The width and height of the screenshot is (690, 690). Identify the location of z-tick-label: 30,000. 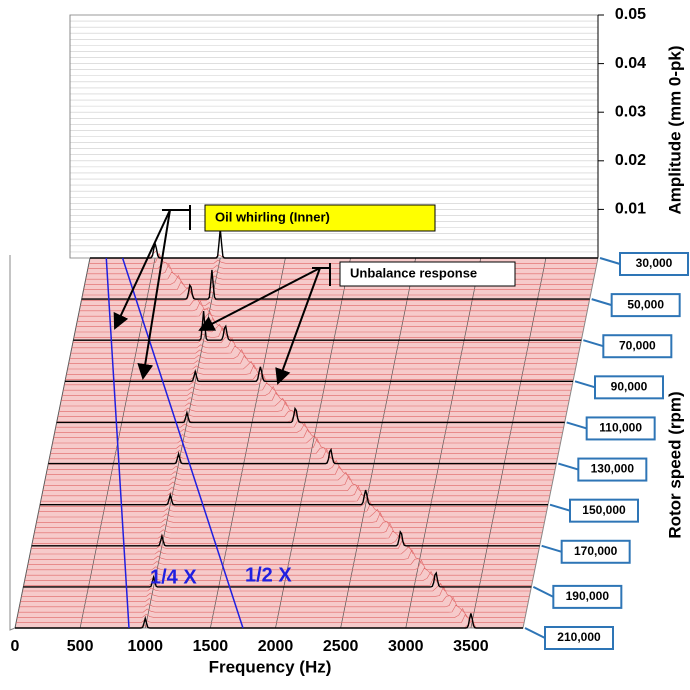
(654, 263).